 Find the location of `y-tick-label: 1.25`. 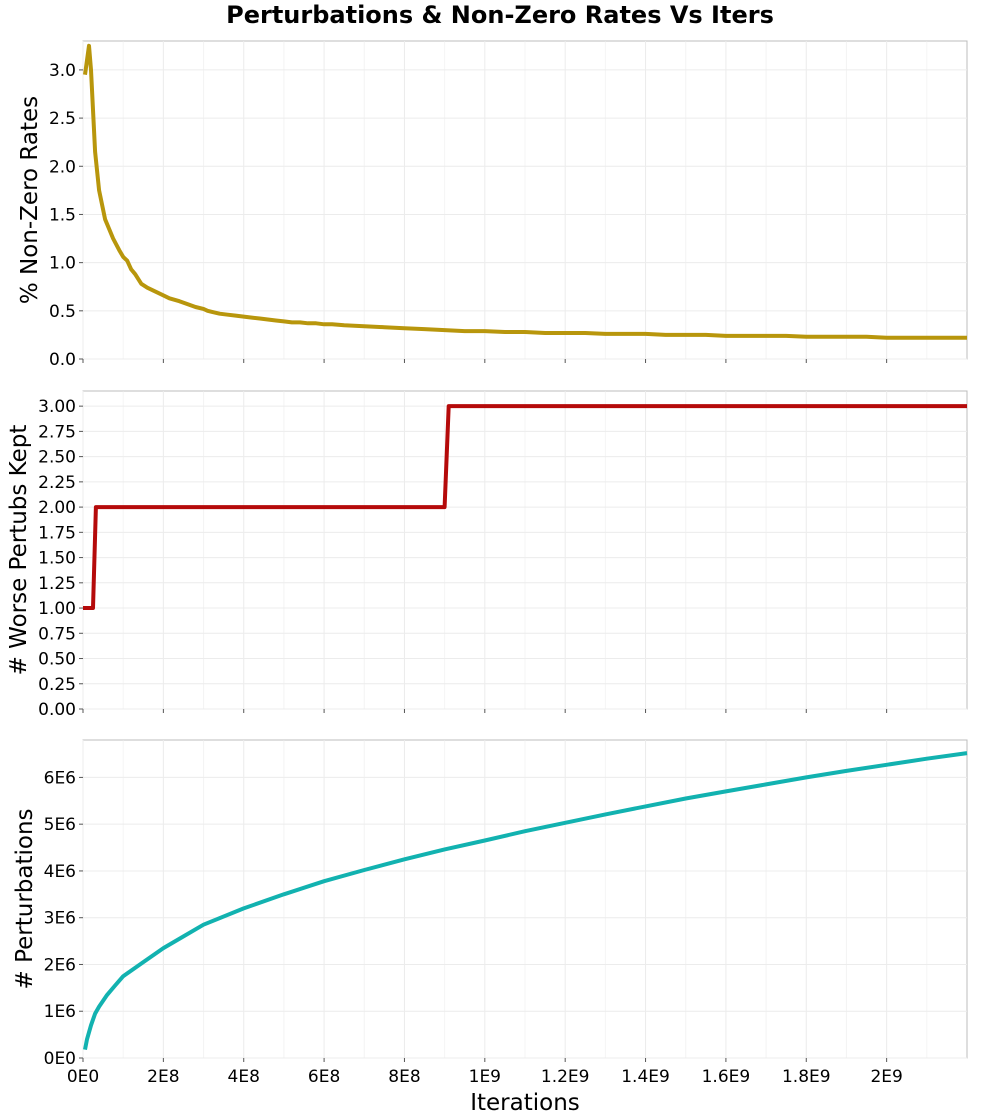

y-tick-label: 1.25 is located at coordinates (57, 584).